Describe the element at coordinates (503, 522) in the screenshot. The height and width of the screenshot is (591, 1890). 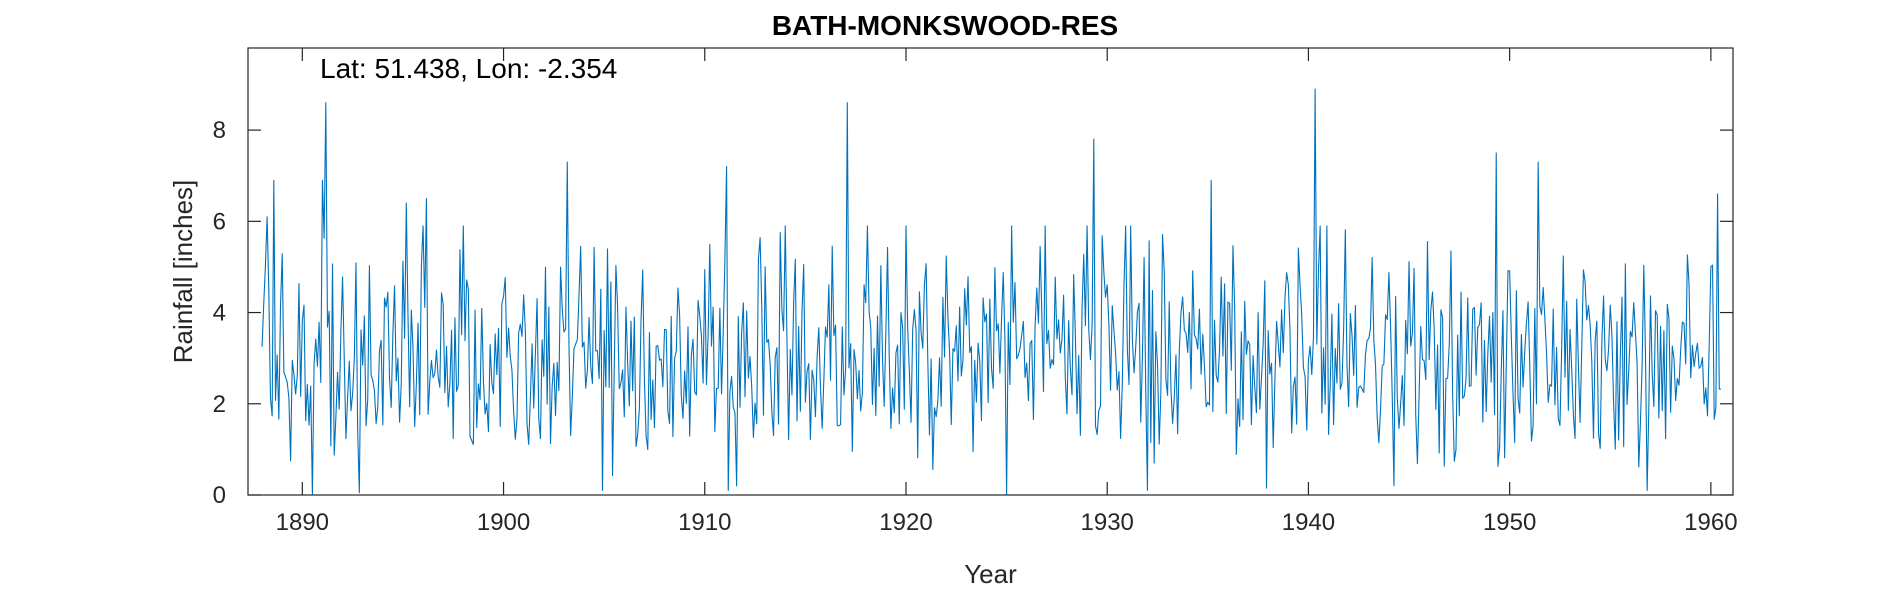
I see `x-tick-label: 1900` at that location.